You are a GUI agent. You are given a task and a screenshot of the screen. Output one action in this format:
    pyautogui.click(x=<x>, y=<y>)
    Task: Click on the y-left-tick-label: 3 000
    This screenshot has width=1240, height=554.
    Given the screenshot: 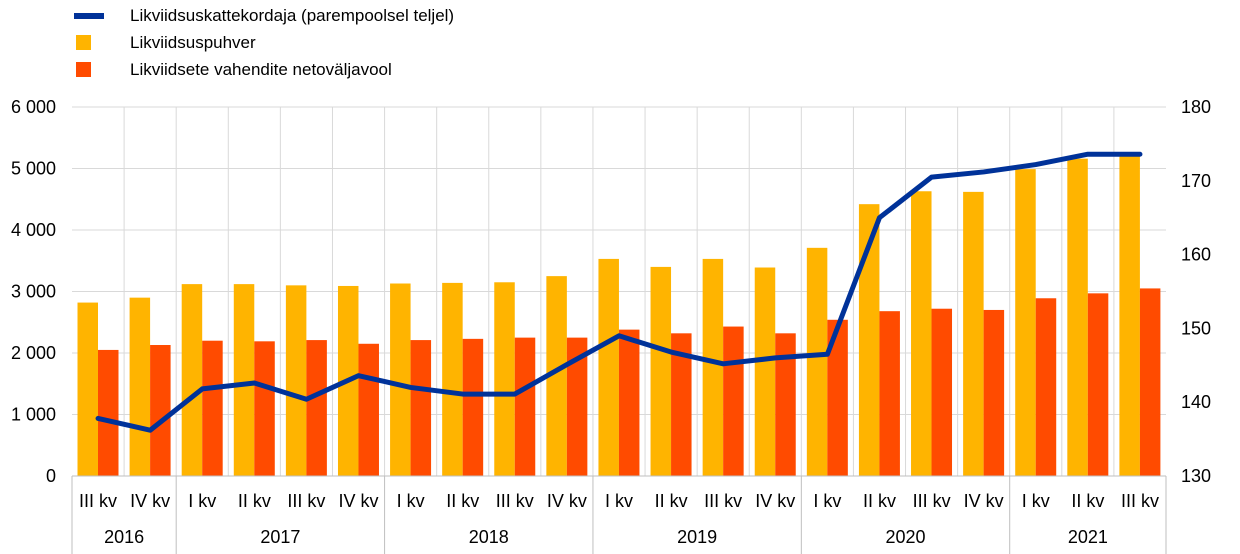 What is the action you would take?
    pyautogui.click(x=33, y=292)
    